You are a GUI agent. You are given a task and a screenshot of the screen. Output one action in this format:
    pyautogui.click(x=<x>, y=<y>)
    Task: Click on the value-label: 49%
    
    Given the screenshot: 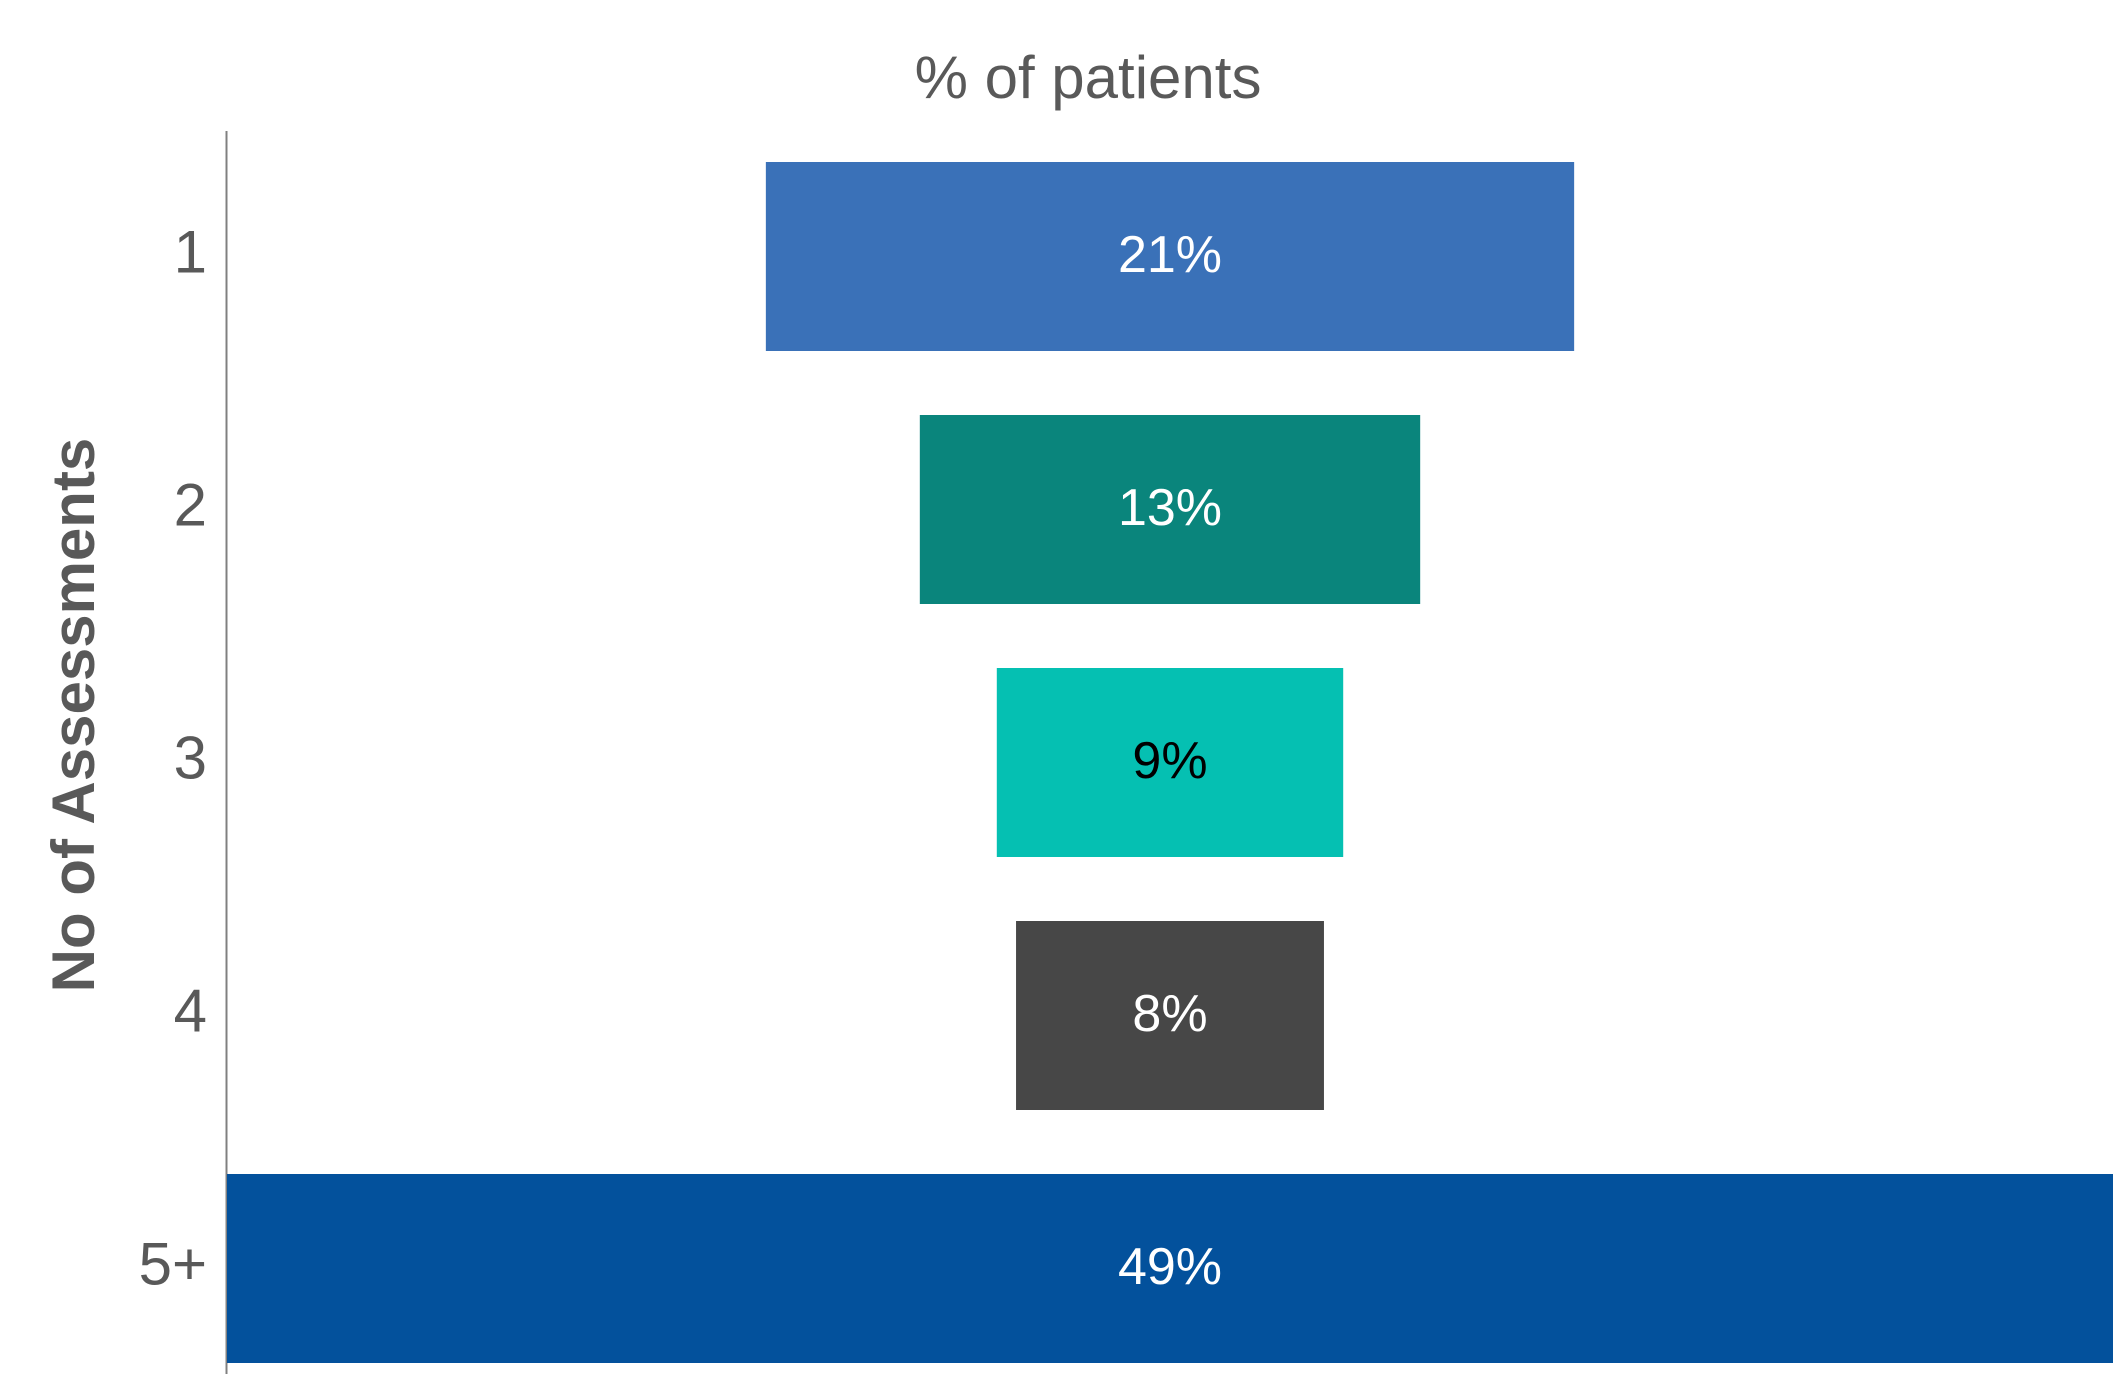 What is the action you would take?
    pyautogui.click(x=1170, y=1267)
    